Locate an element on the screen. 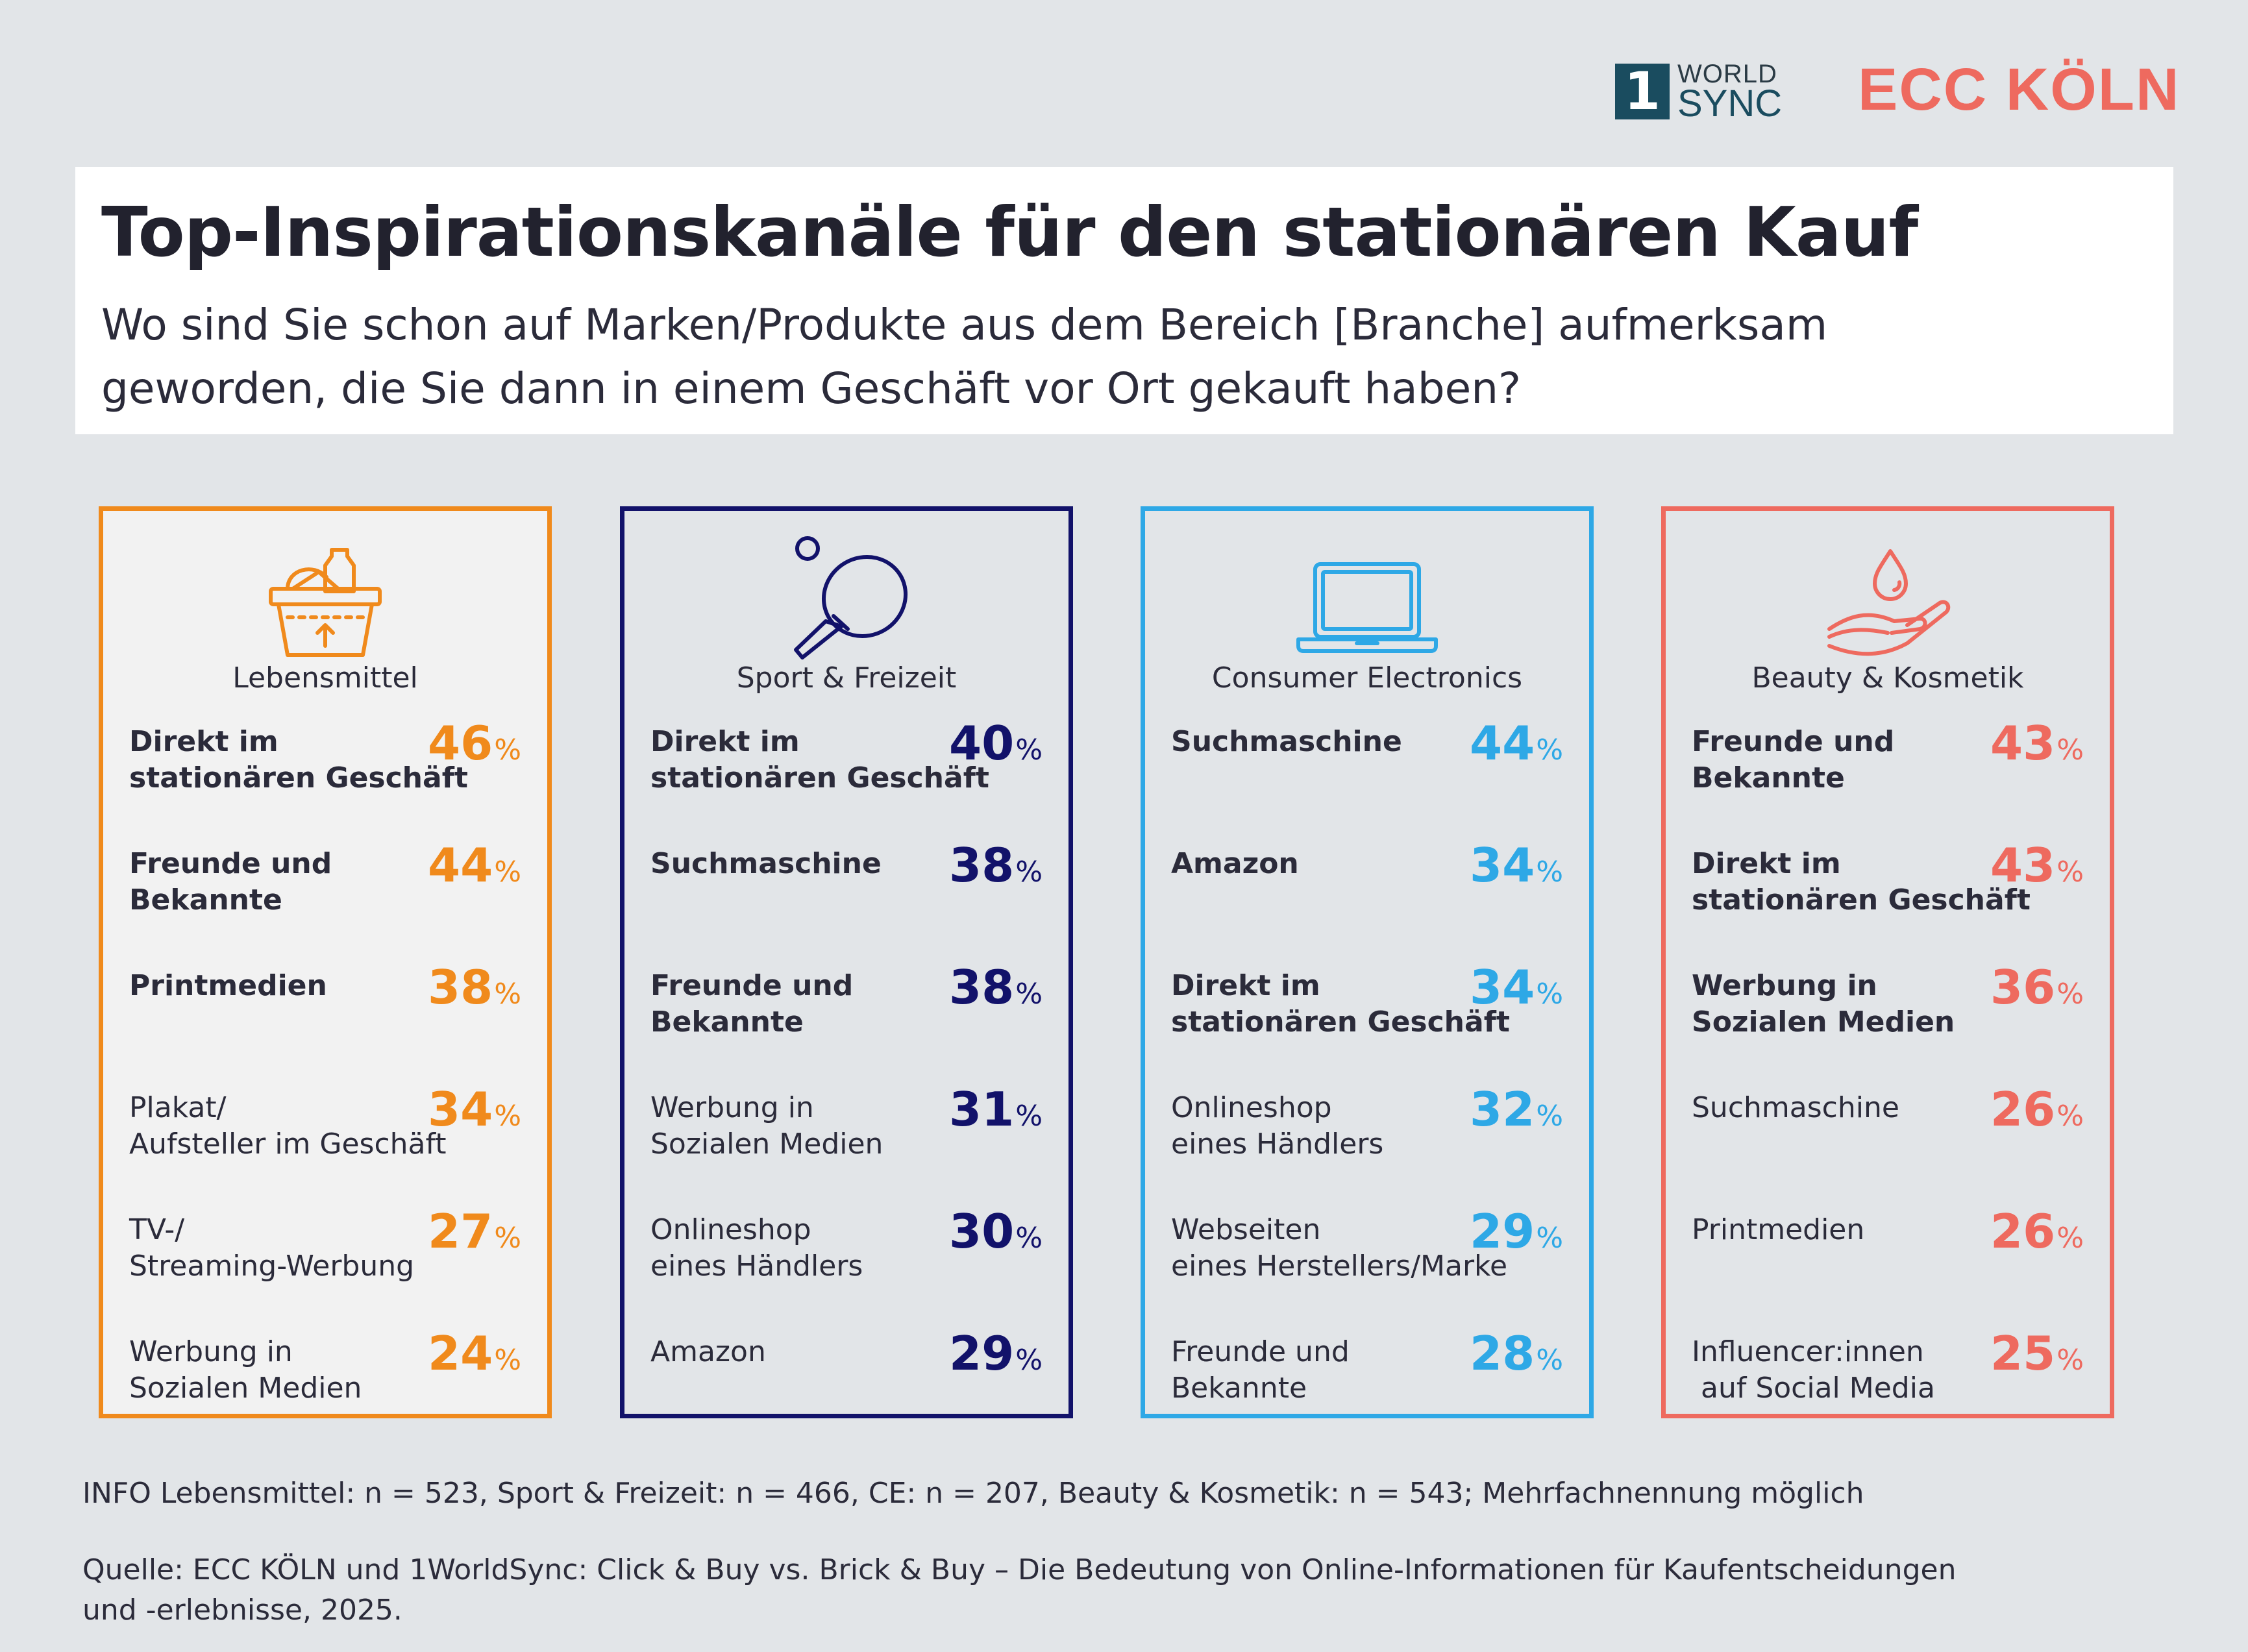 The height and width of the screenshot is (1652, 2248). channel-percentage: 24% is located at coordinates (474, 1357).